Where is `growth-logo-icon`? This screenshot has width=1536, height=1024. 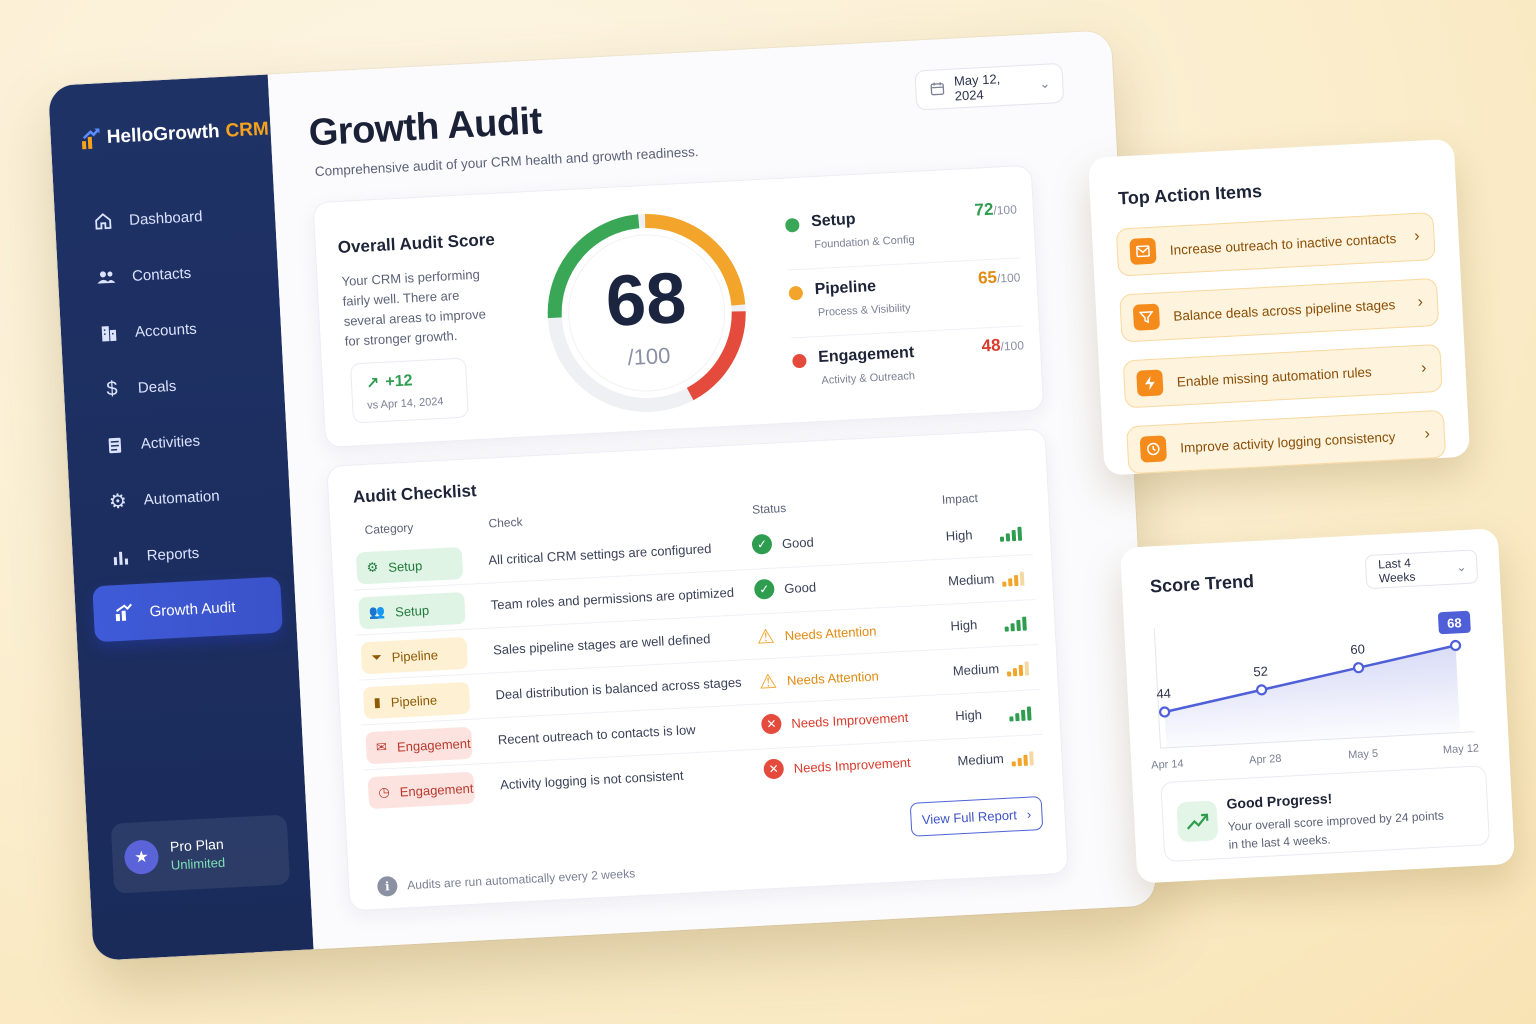
growth-logo-icon is located at coordinates (90, 139).